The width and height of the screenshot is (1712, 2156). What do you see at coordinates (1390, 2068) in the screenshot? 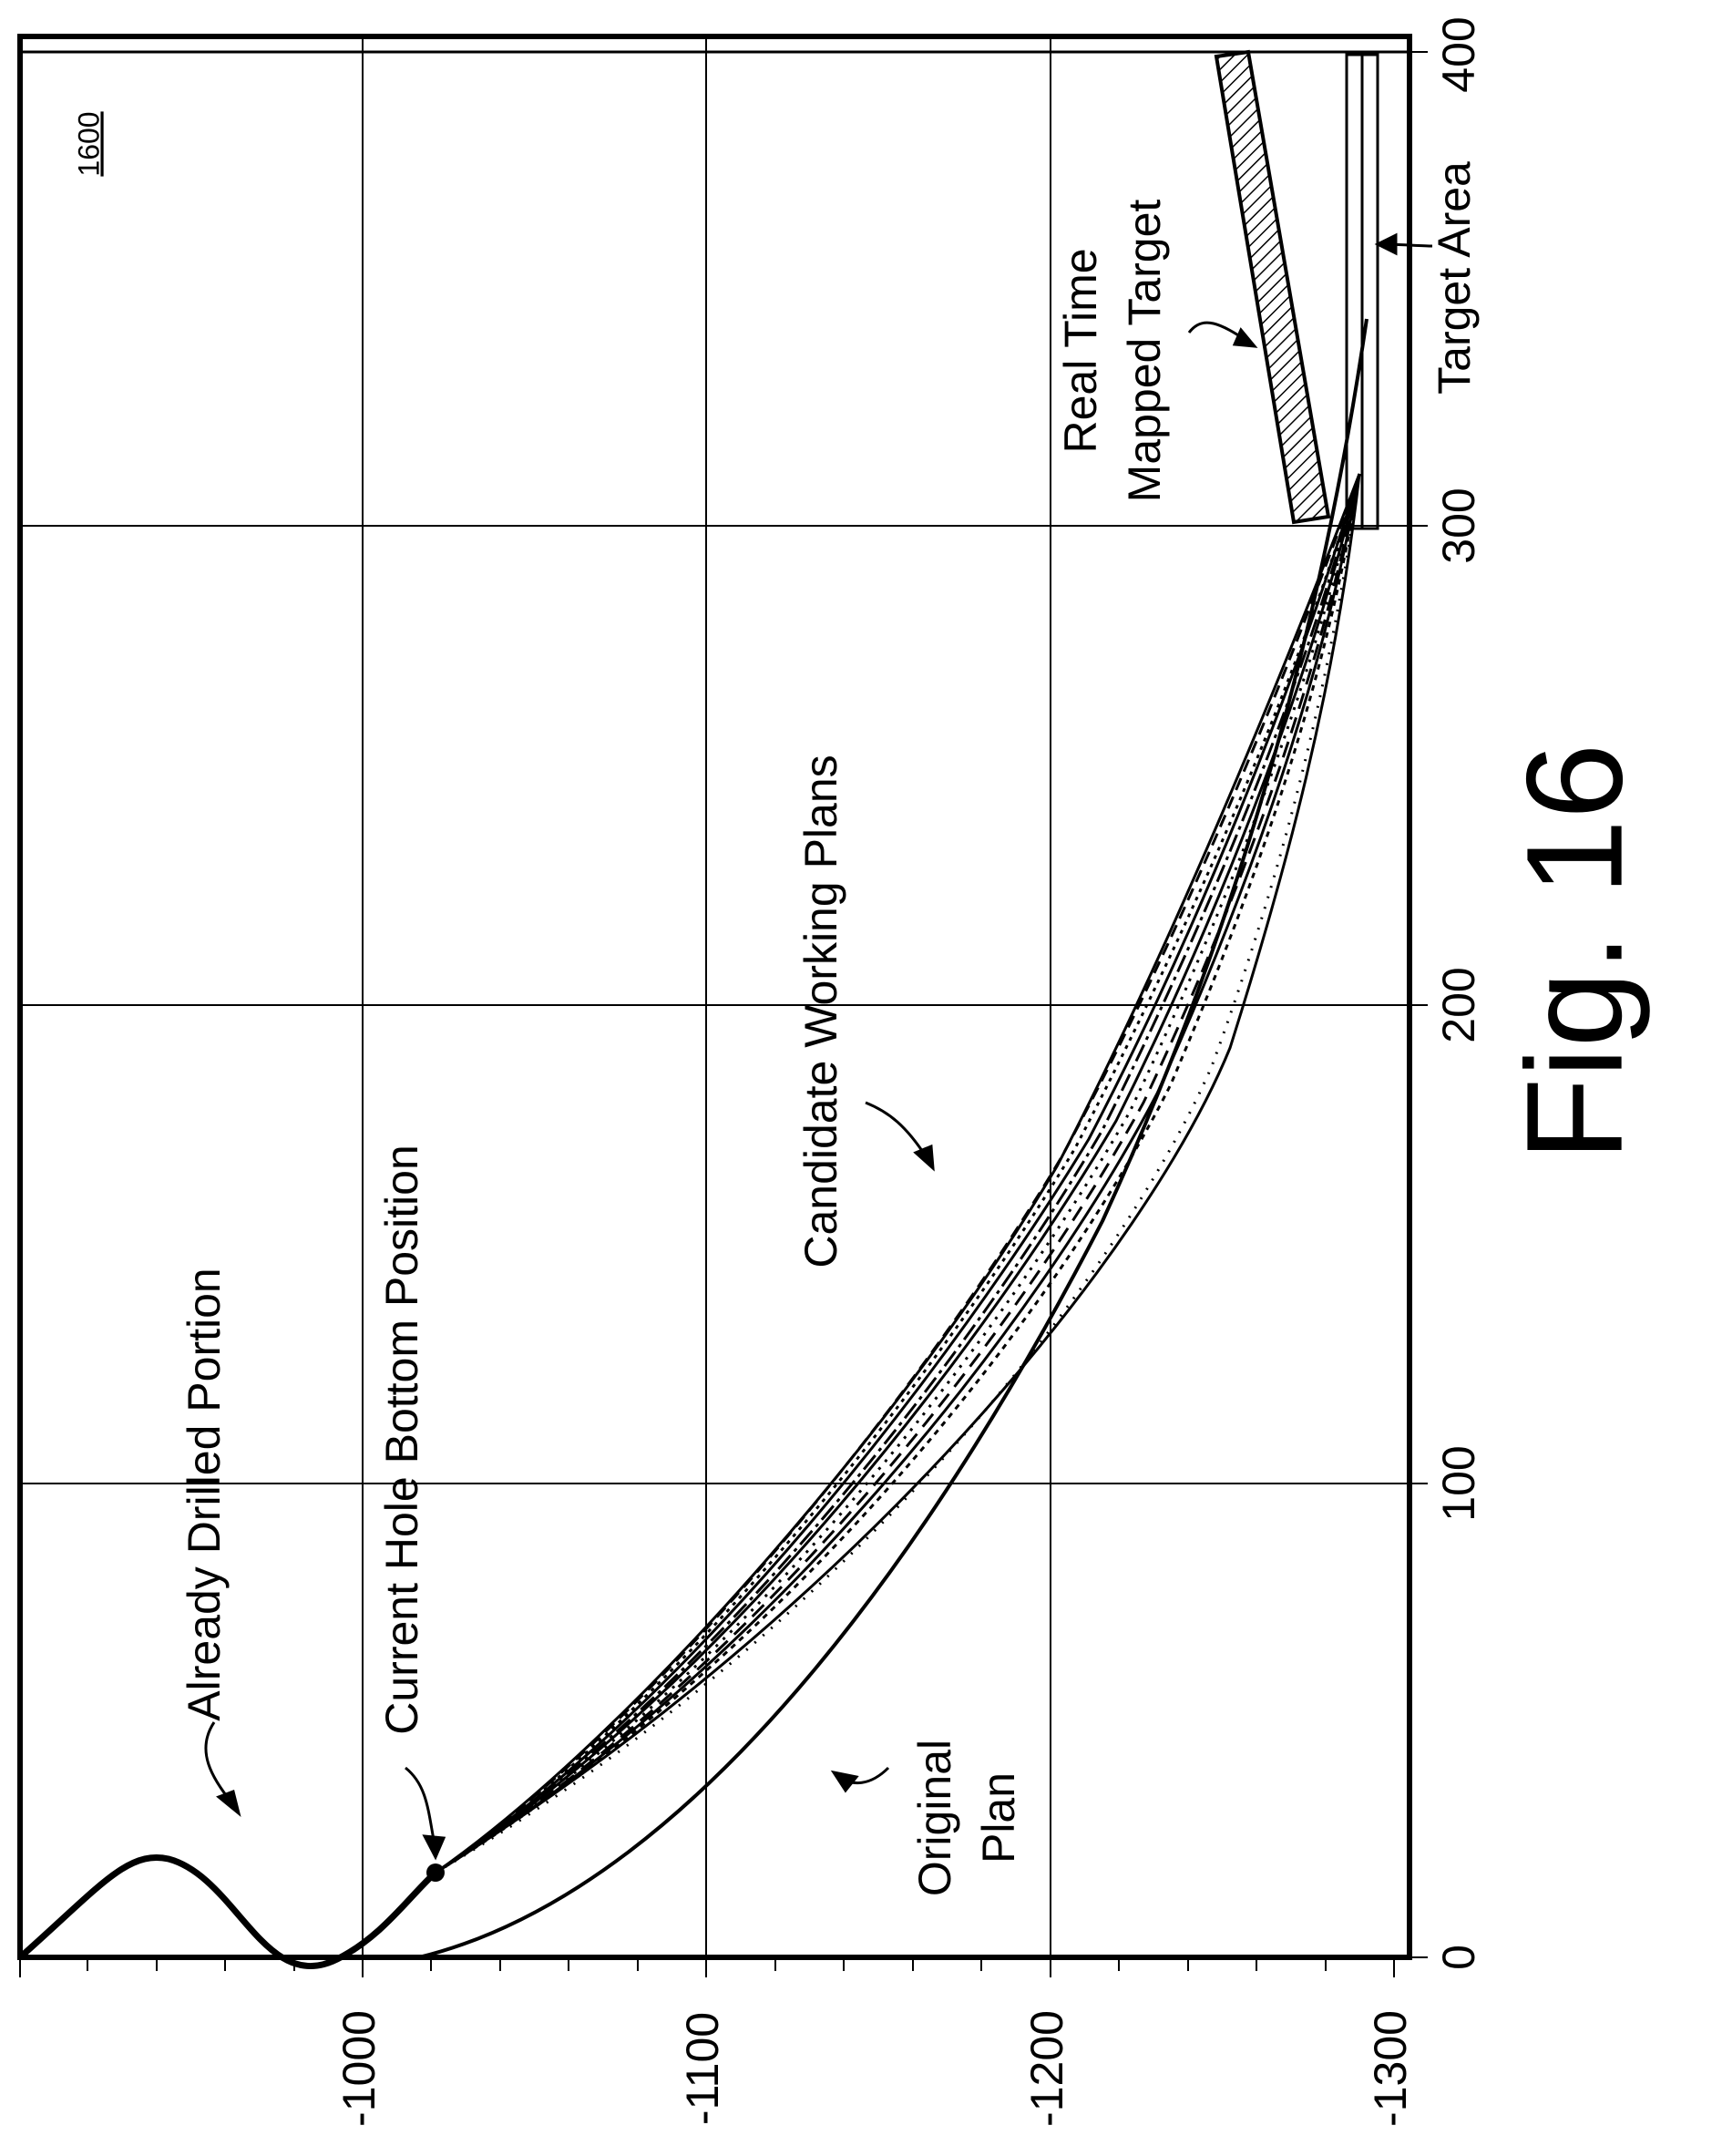
I see `y-tick-label: -1300` at bounding box center [1390, 2068].